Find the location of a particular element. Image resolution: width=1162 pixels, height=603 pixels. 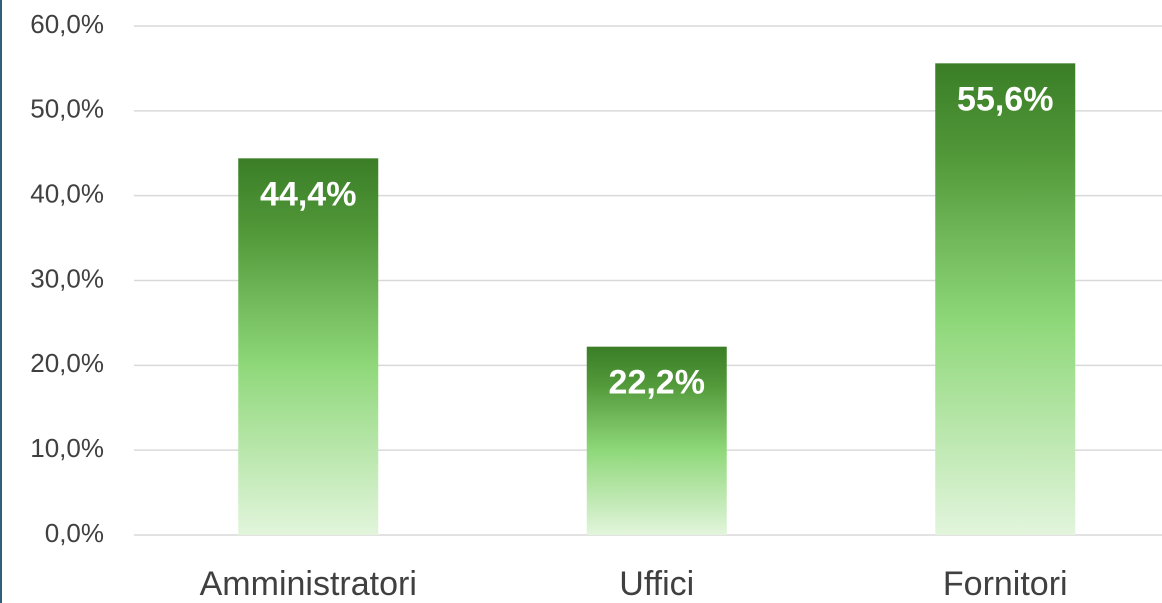

y-tick-label: 20,0% is located at coordinates (67, 363).